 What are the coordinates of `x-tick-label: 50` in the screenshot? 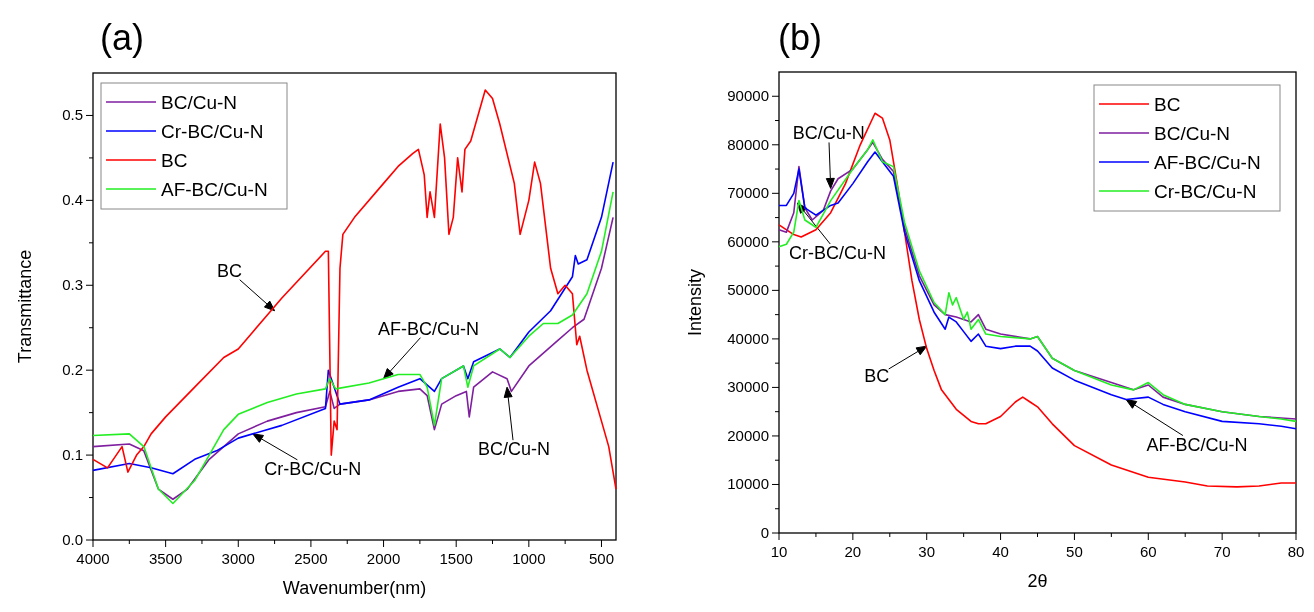 It's located at (1074, 551).